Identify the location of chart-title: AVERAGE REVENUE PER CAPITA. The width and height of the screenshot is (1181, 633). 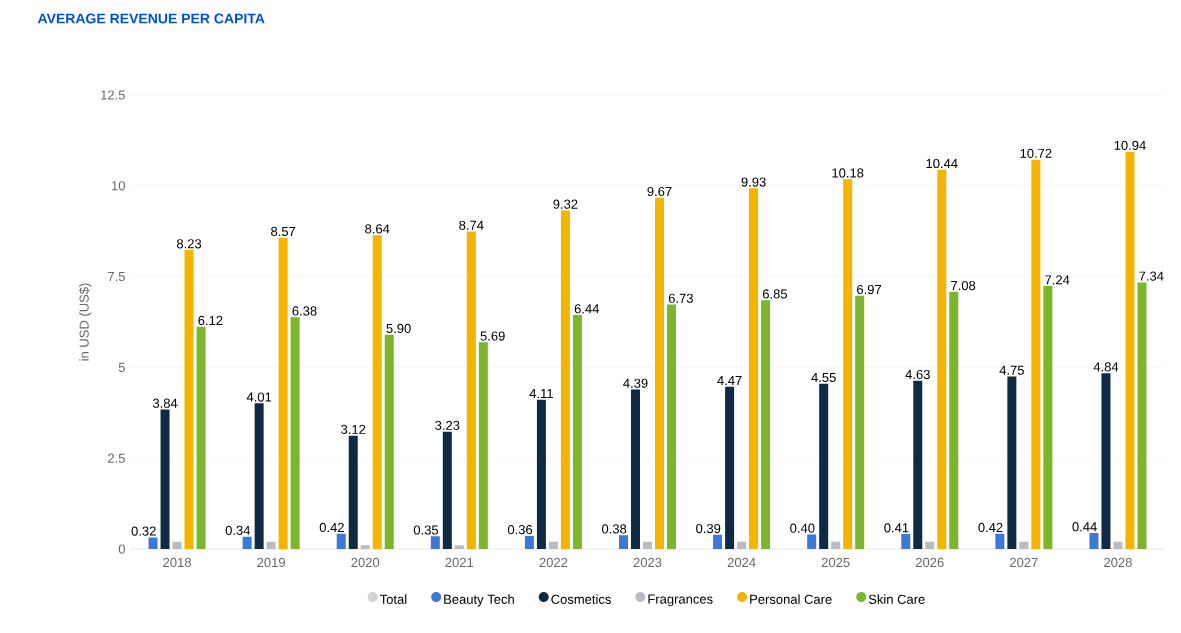
(151, 18).